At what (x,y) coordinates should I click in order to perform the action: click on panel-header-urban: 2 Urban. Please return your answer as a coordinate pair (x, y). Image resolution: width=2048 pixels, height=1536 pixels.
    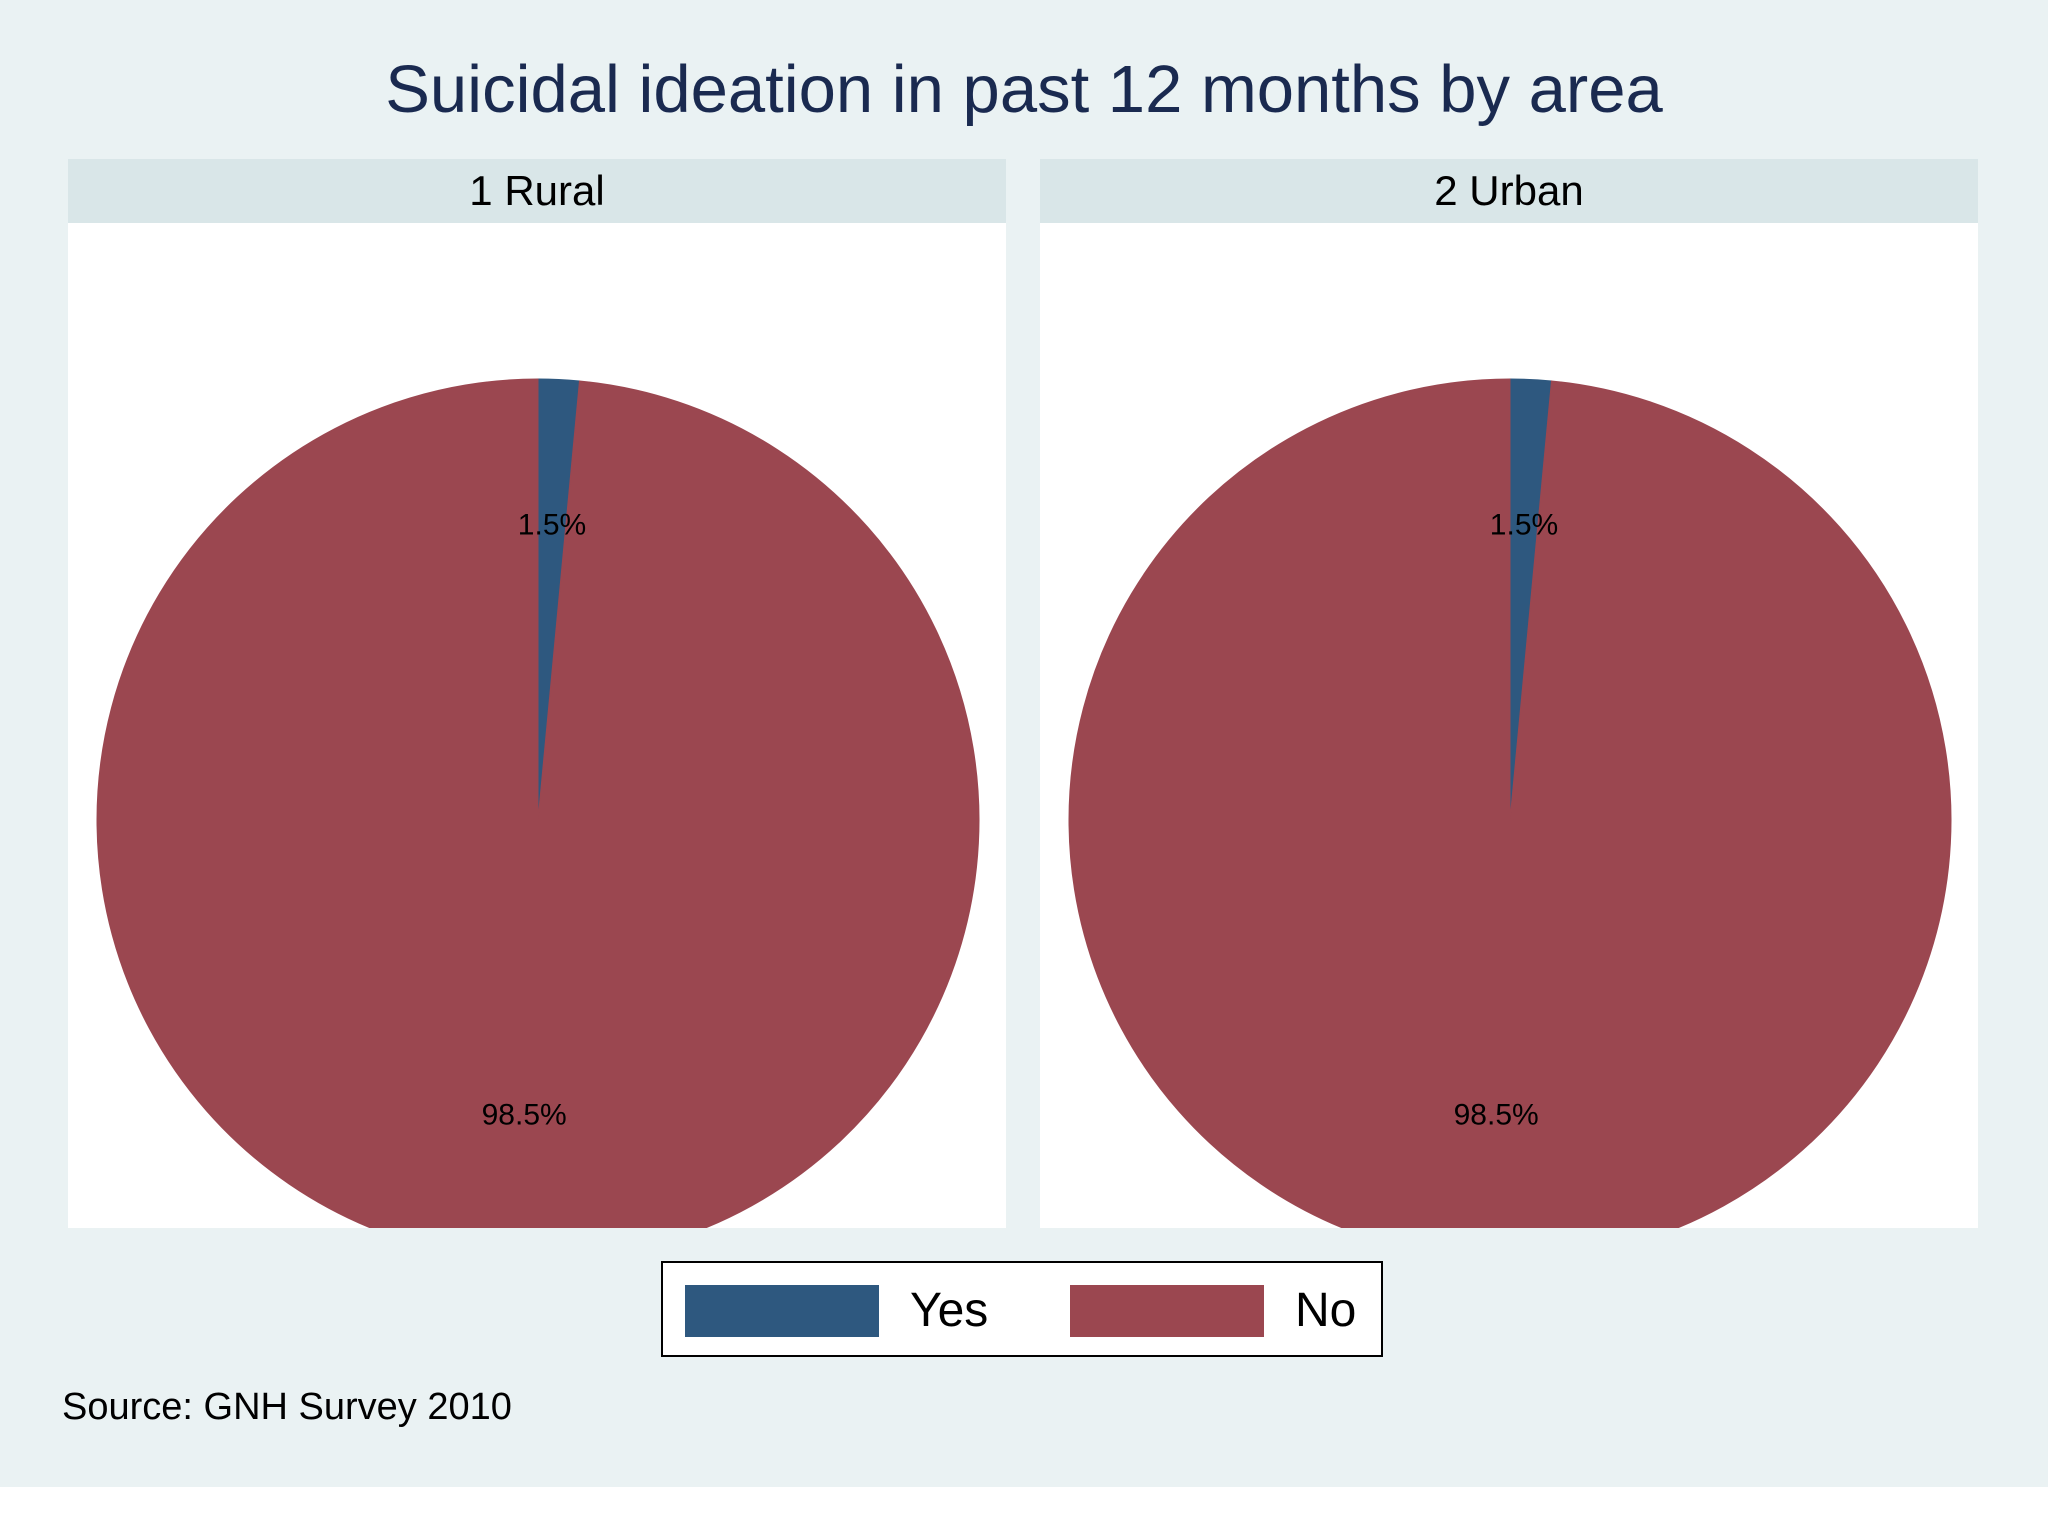
    Looking at the image, I should click on (1509, 191).